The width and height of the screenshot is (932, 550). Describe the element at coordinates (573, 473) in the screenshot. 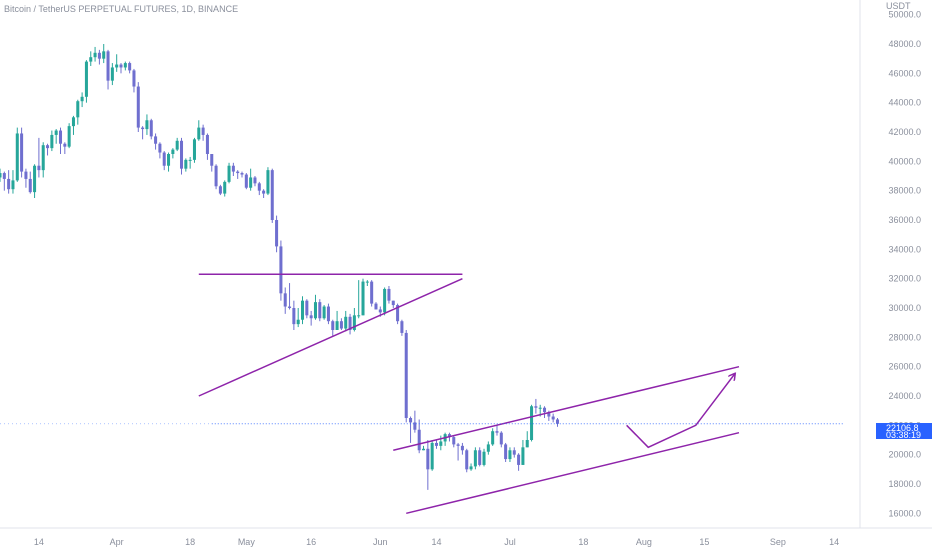

I see `channel-lower` at that location.